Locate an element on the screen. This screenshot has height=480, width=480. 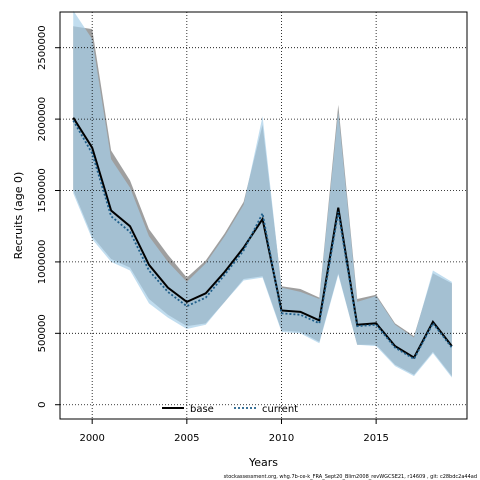
y-tick-label-4: 2000000 is located at coordinates (42, 119).